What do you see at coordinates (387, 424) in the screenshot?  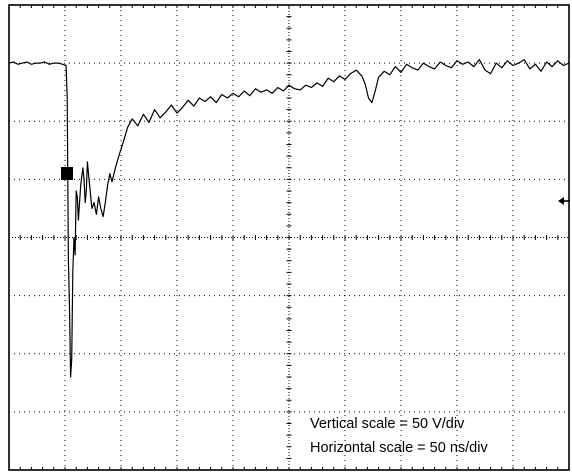 I see `vertical-scale-annotation: Vertical scale = 50 V/div` at bounding box center [387, 424].